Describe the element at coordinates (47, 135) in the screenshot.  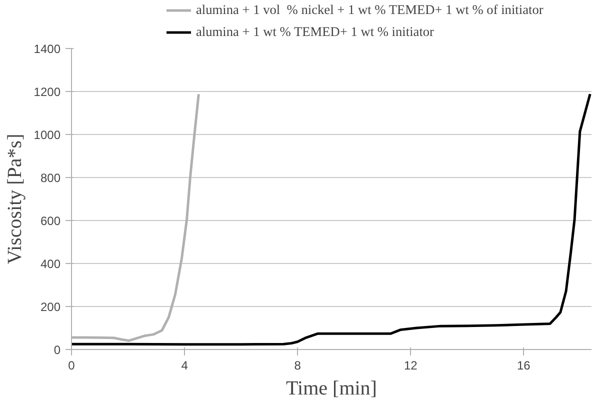
I see `y-tick-label: 1000` at that location.